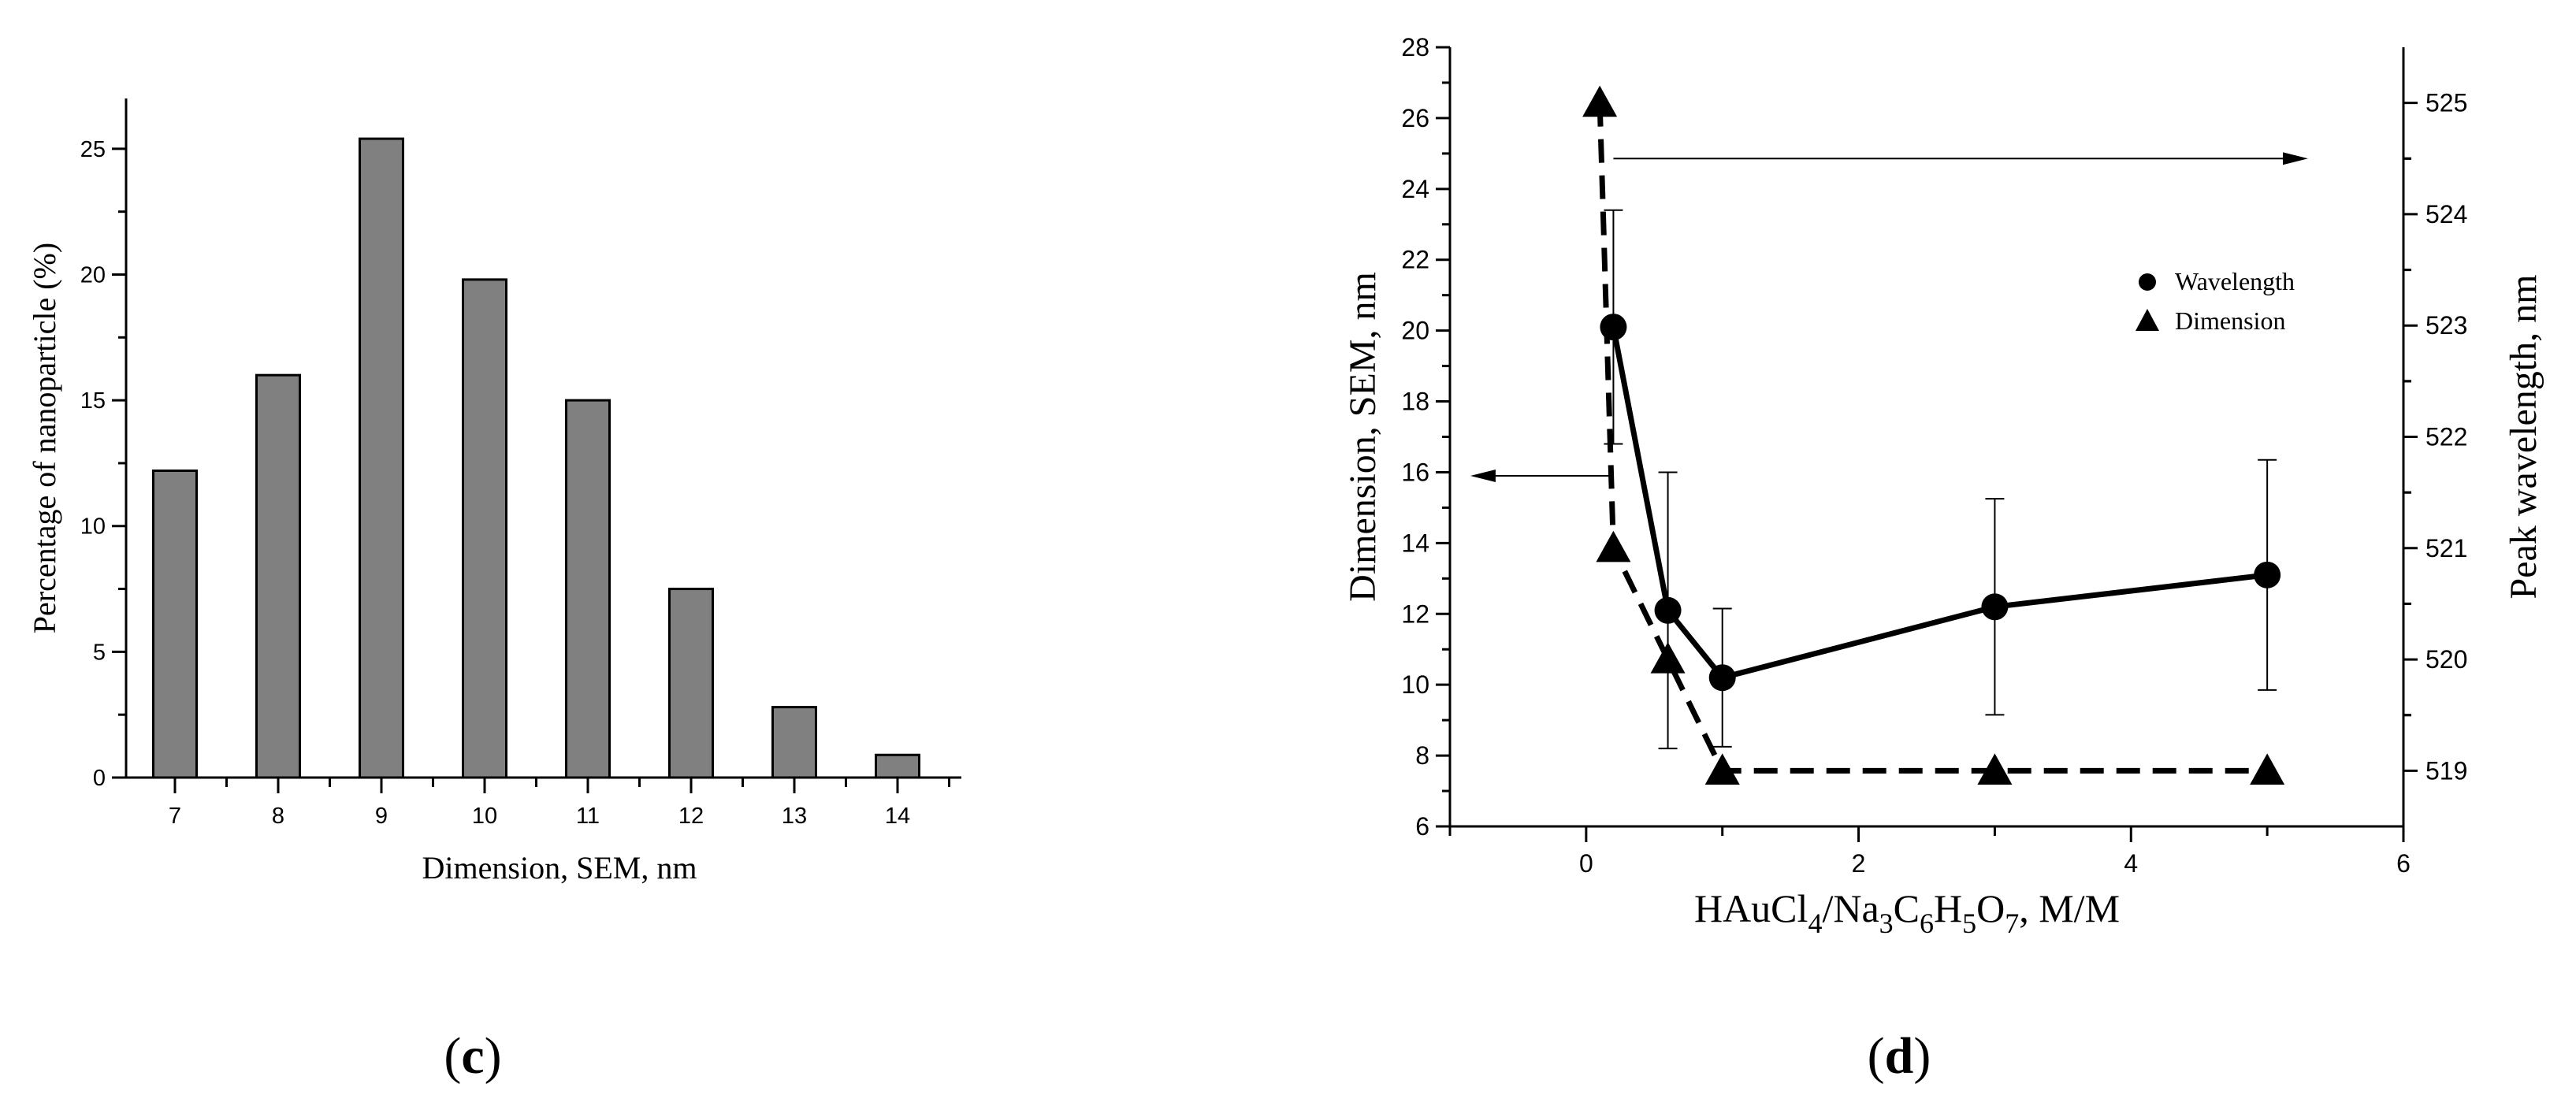  Describe the element at coordinates (1415, 472) in the screenshot. I see `y-left-tick-label: 16` at that location.